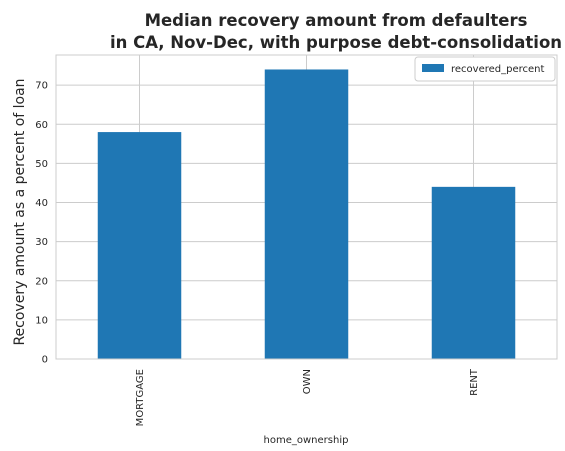 The image size is (565, 451). Describe the element at coordinates (140, 397) in the screenshot. I see `x-tick-label-mortgage: MORTGAGE` at that location.